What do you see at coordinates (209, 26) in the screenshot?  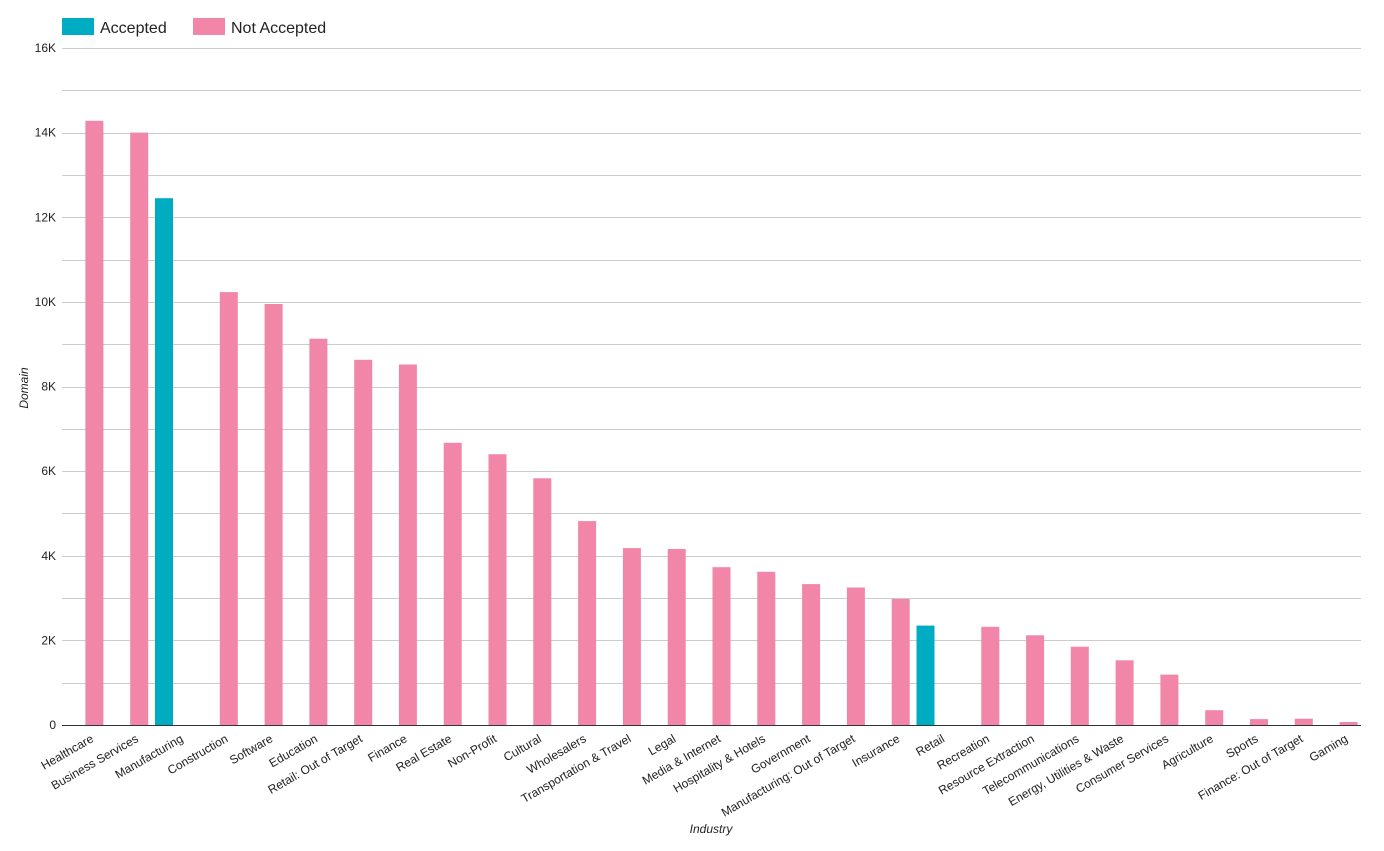 I see `legend-swatch-not-accepted` at bounding box center [209, 26].